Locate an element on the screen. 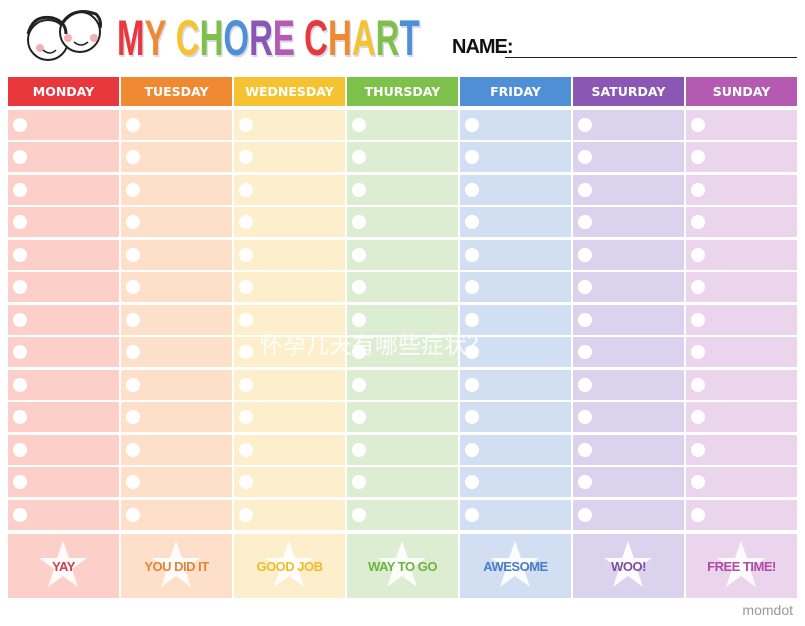 This screenshot has width=805, height=626. name-field is located at coordinates (651, 57).